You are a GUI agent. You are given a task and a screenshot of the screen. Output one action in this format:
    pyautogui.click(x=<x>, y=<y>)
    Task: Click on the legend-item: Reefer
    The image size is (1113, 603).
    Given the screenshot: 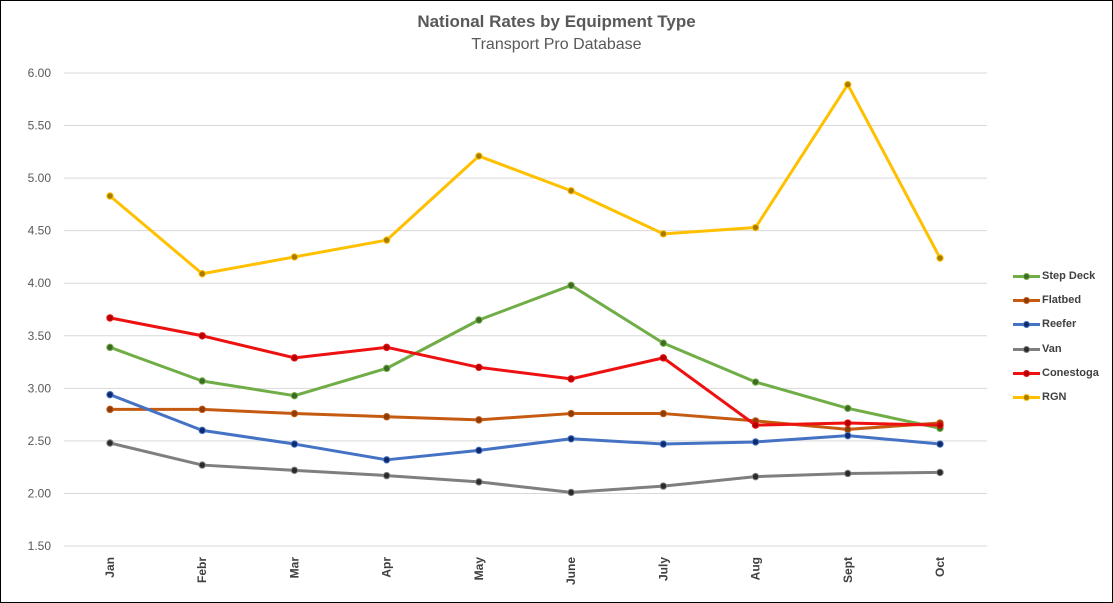 What is the action you would take?
    pyautogui.click(x=1056, y=324)
    